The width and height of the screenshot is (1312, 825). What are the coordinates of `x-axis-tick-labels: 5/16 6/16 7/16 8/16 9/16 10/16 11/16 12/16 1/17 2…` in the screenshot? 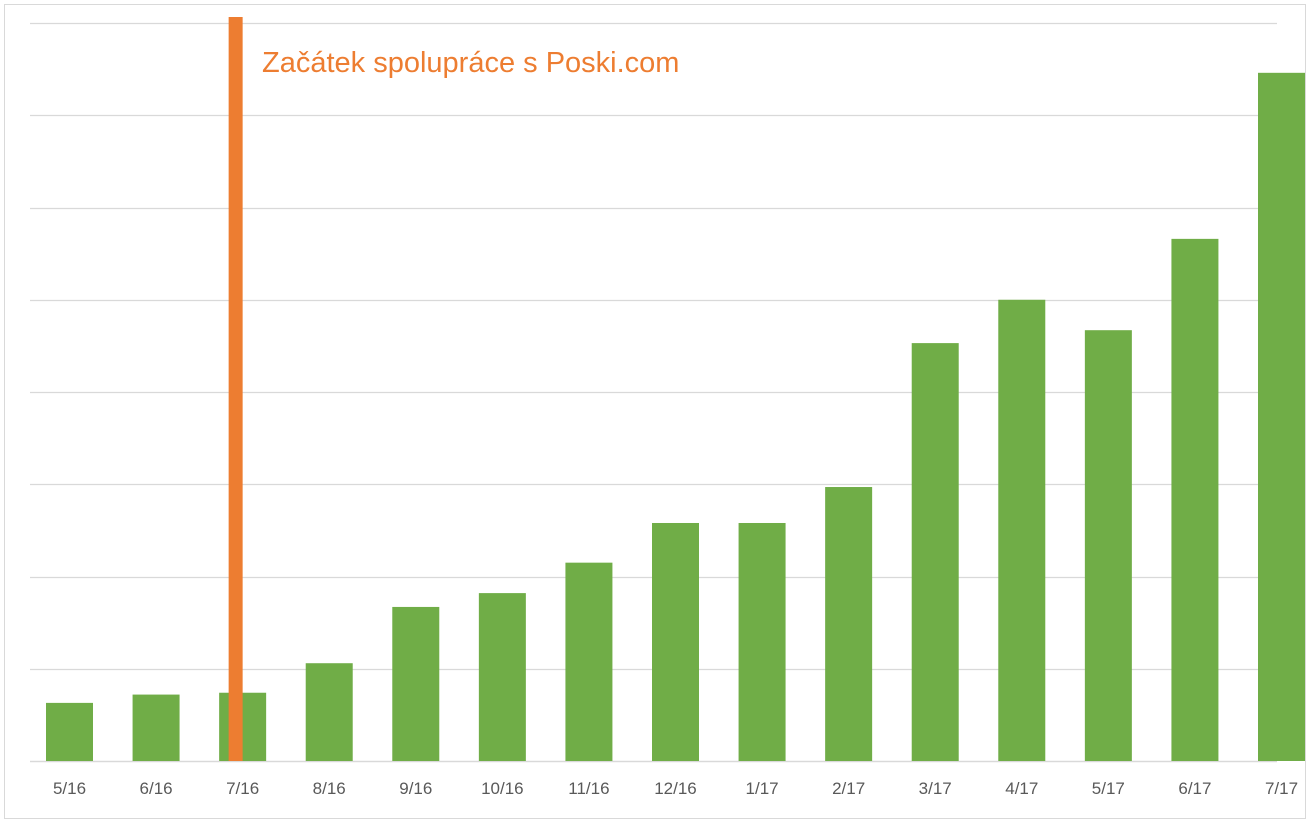 It's located at (675, 788).